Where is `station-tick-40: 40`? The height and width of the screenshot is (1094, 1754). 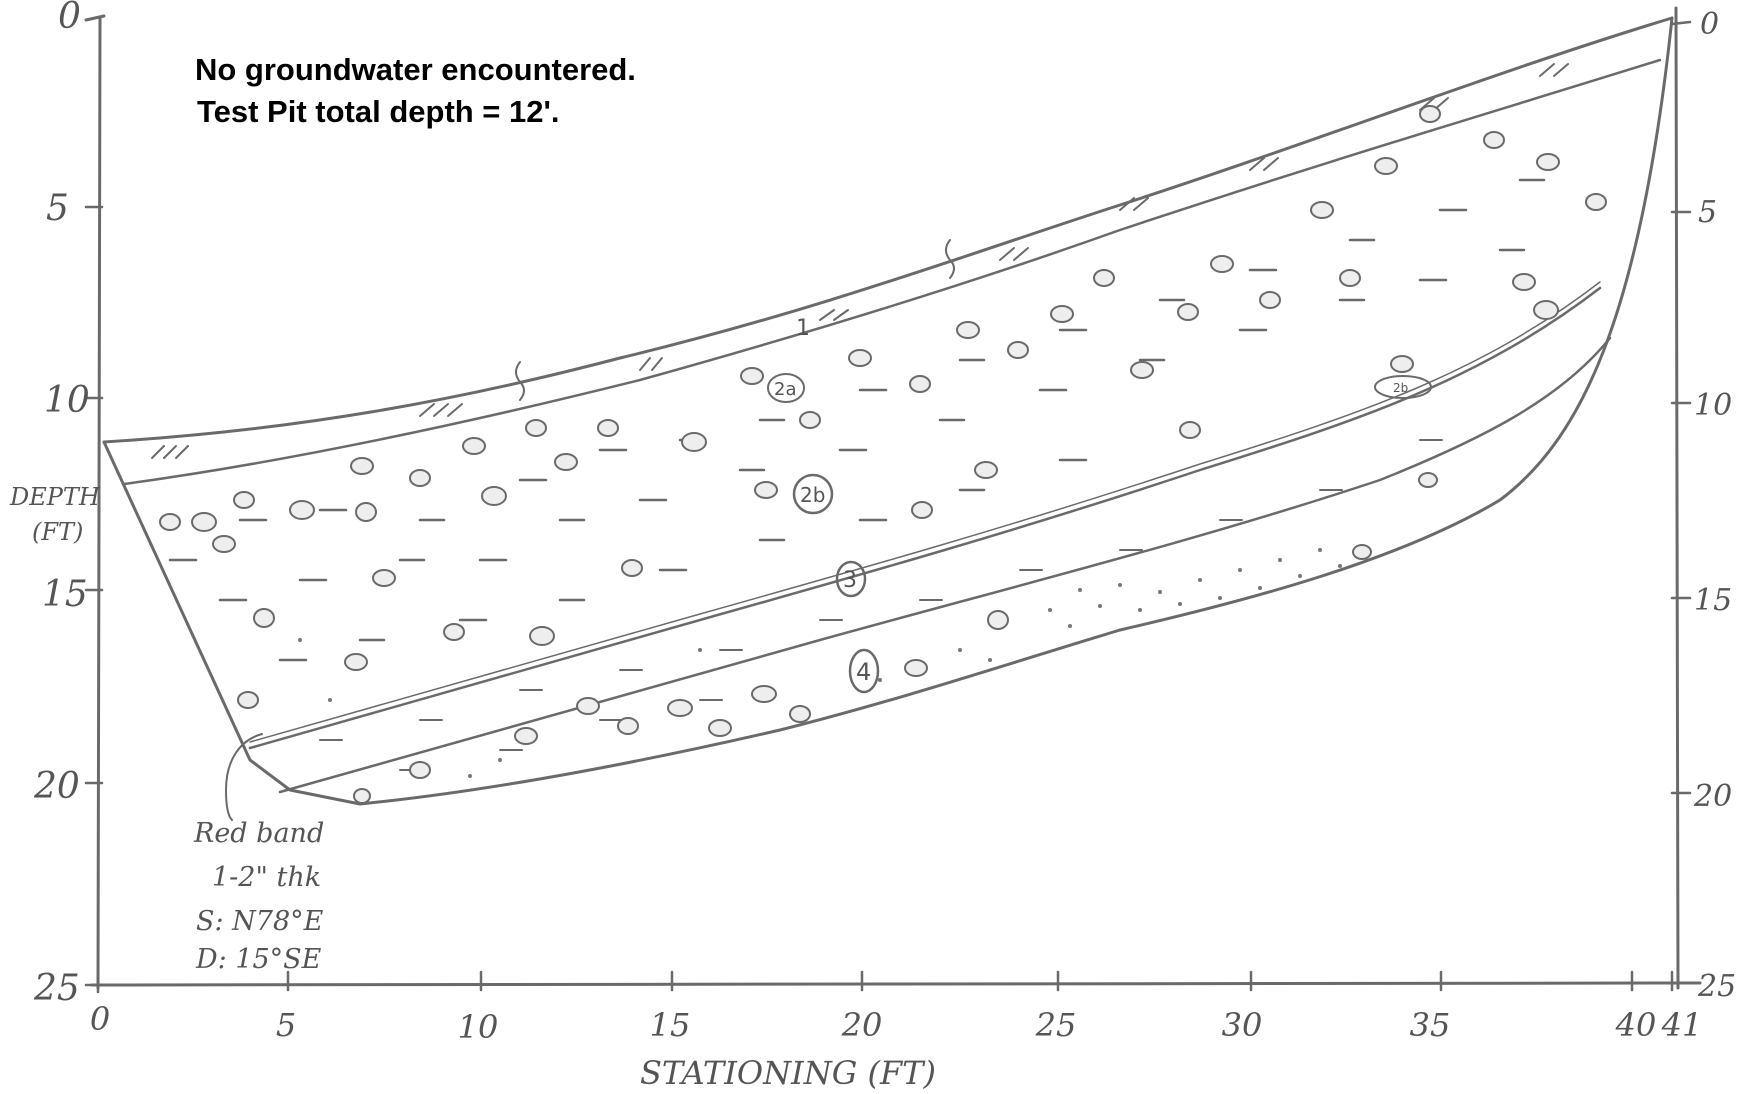 station-tick-40: 40 is located at coordinates (1636, 1025).